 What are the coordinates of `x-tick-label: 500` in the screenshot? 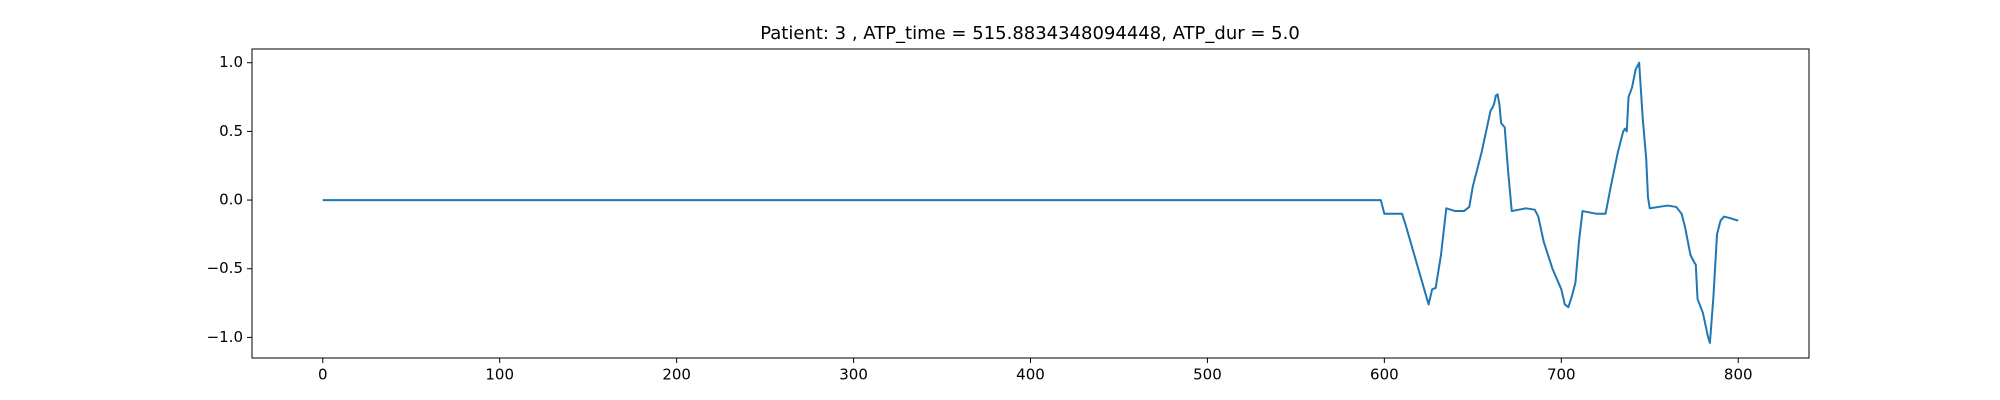 It's located at (1207, 375).